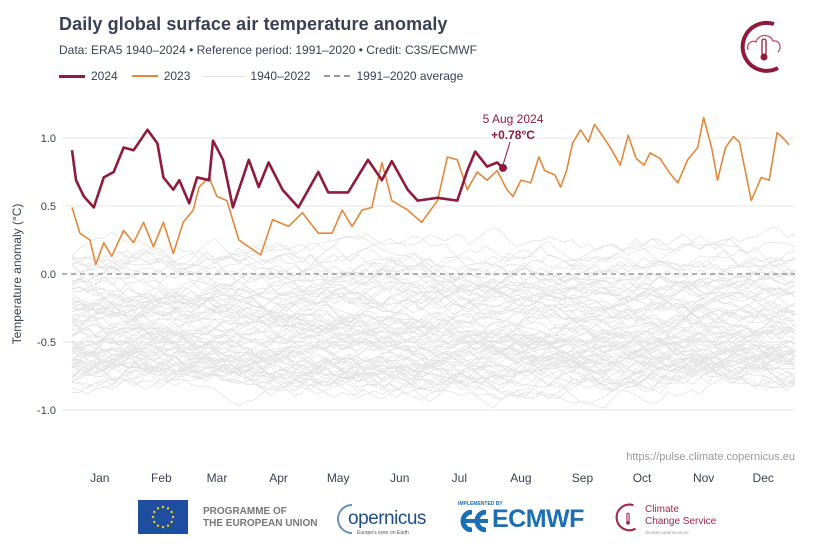 The image size is (820, 550). Describe the element at coordinates (642, 478) in the screenshot. I see `x-tick-label: Oct` at that location.